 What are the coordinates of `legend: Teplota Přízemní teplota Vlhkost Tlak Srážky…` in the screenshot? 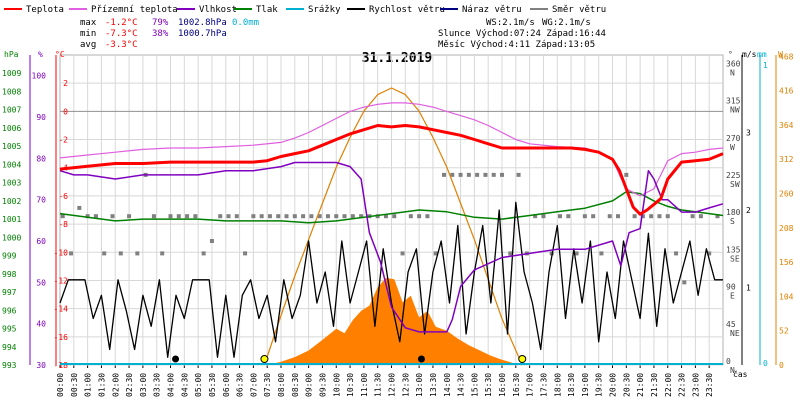 It's located at (305, 10).